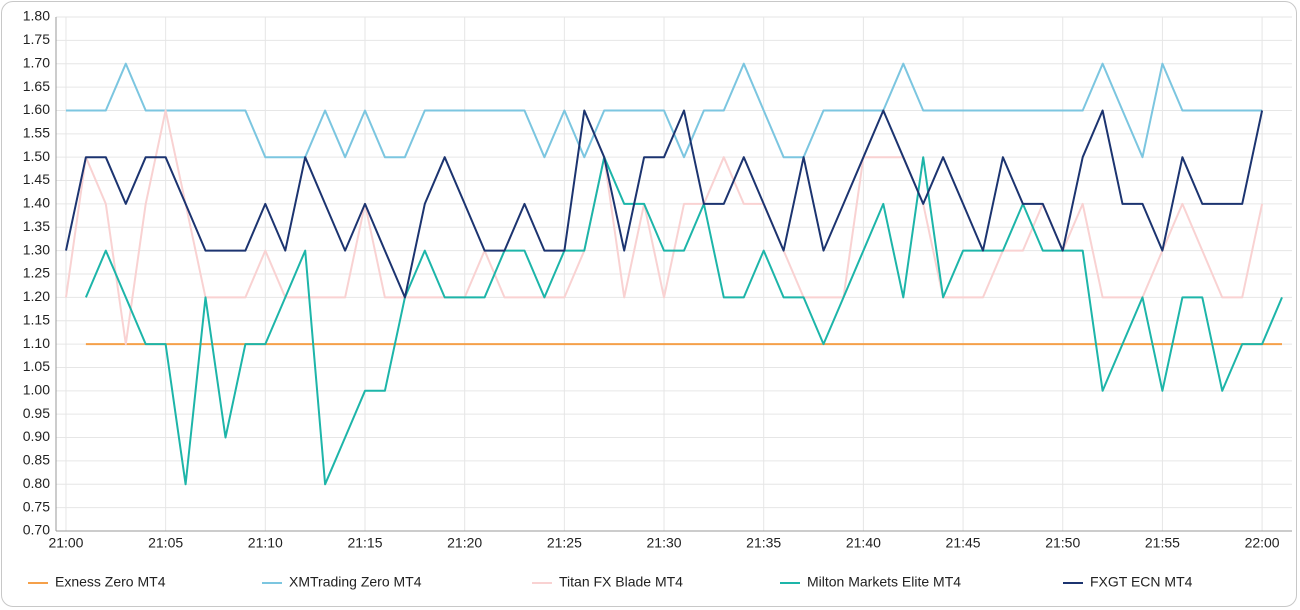 Image resolution: width=1300 pixels, height=610 pixels. What do you see at coordinates (36, 133) in the screenshot?
I see `y-tick-label: 1.55` at bounding box center [36, 133].